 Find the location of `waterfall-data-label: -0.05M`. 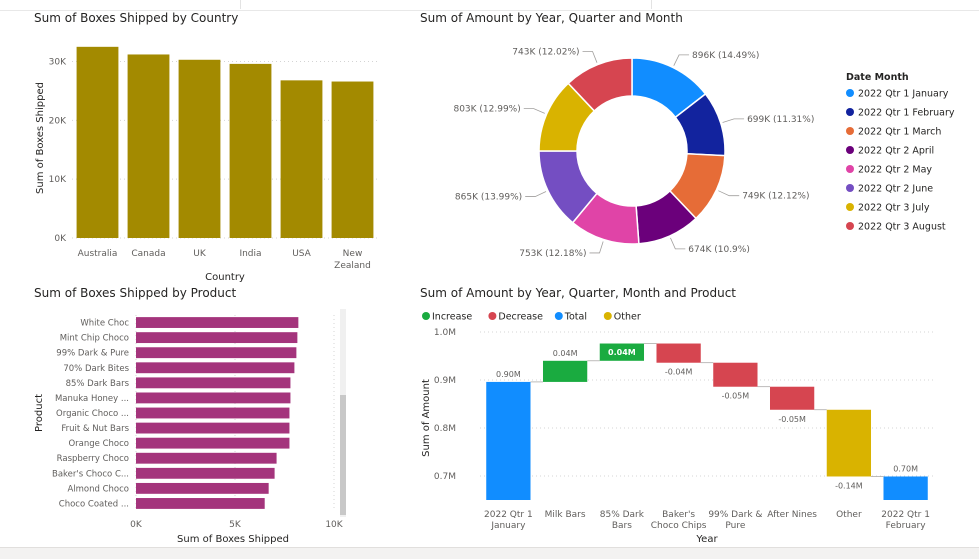

waterfall-data-label: -0.05M is located at coordinates (736, 396).